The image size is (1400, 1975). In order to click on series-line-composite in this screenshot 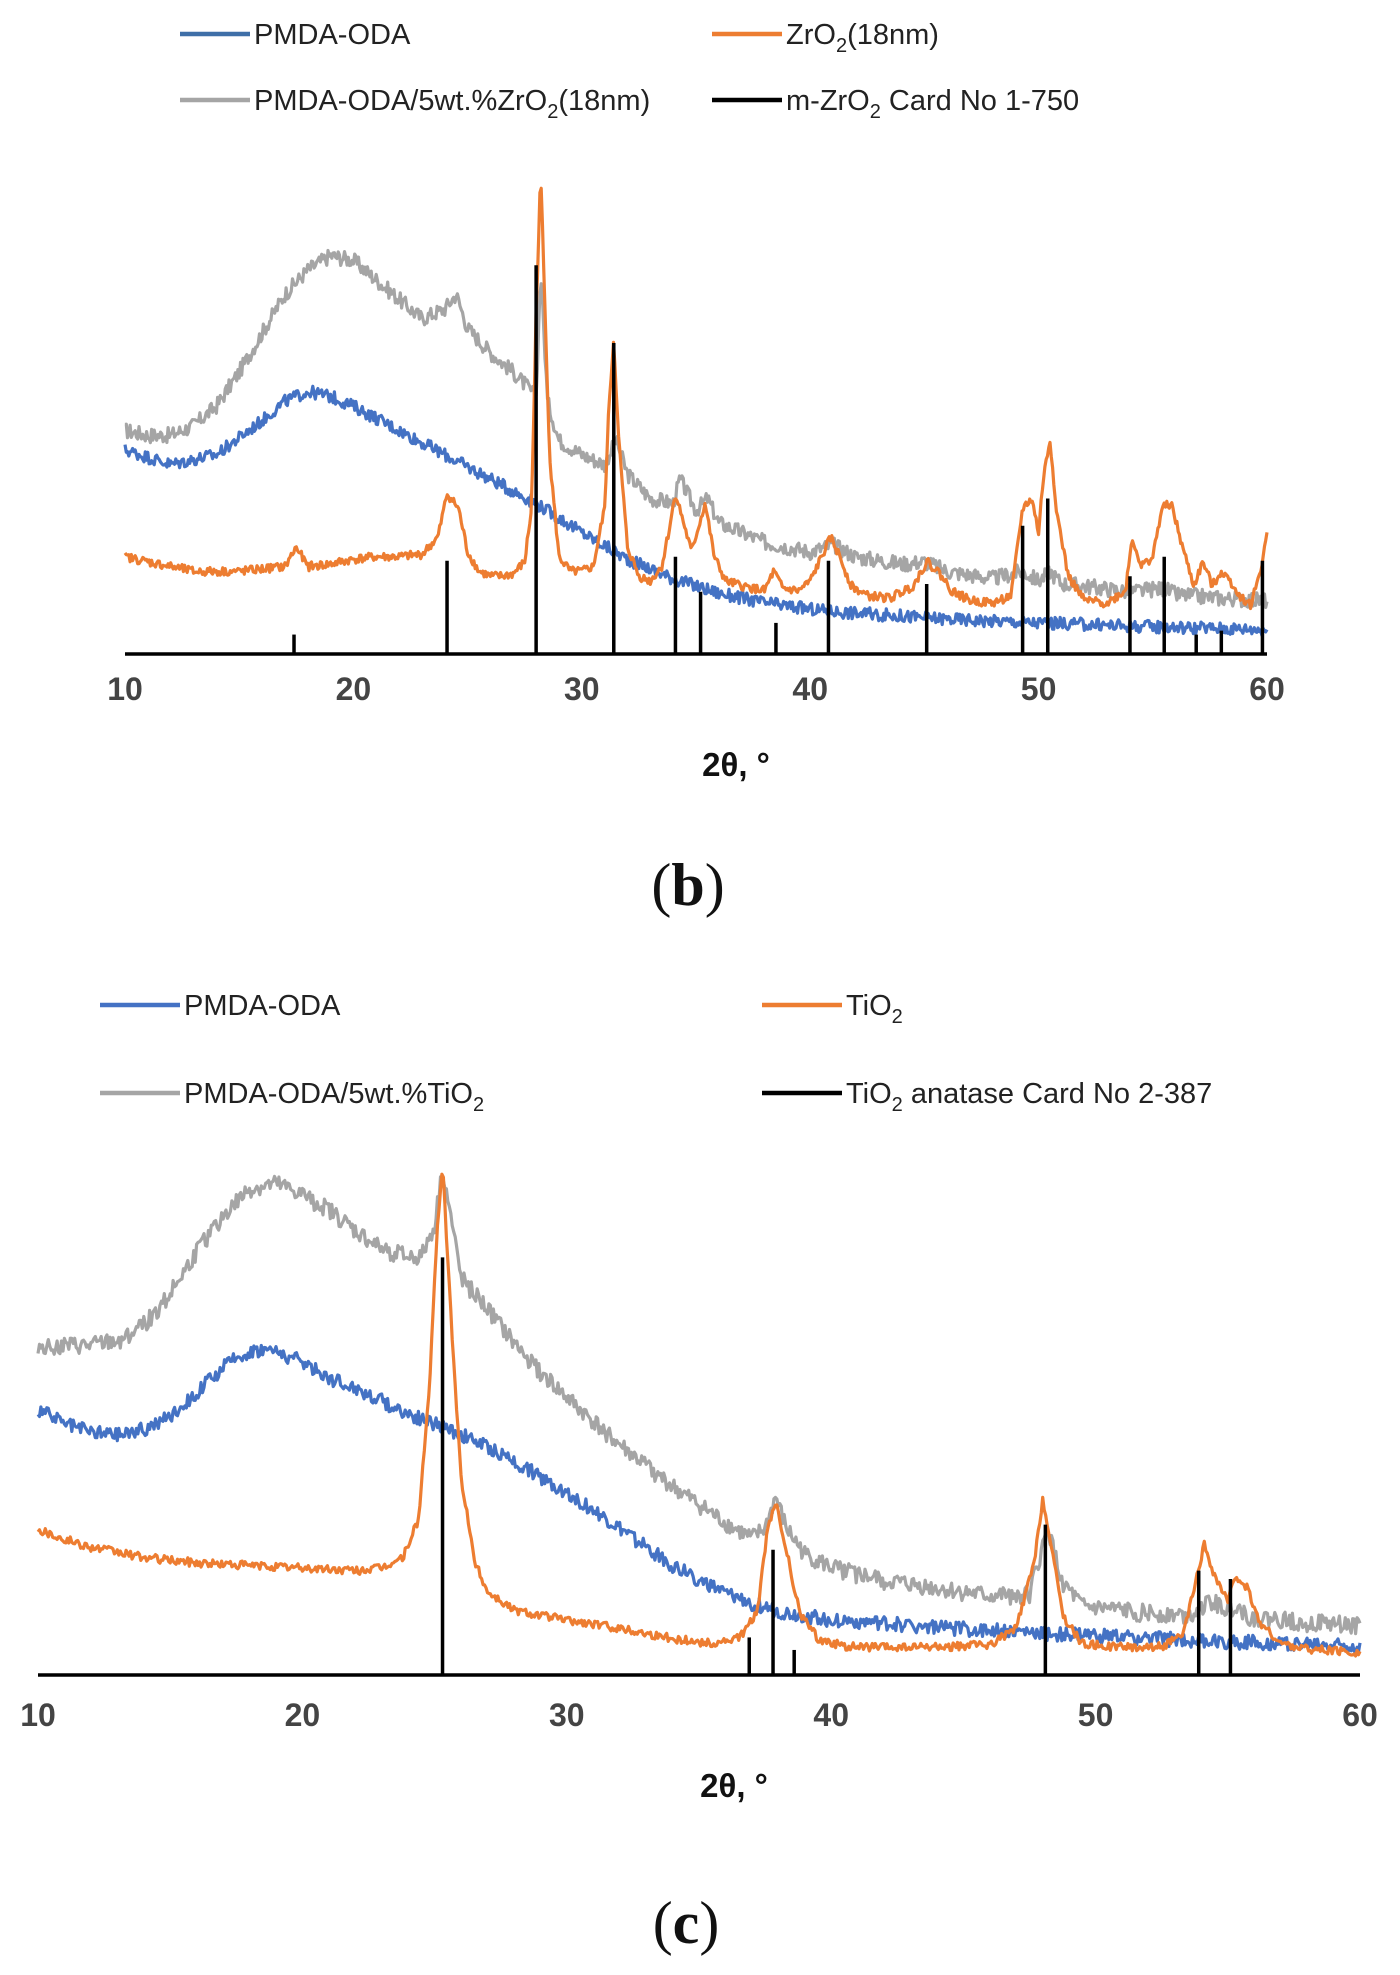, I will do `click(696, 428)`.